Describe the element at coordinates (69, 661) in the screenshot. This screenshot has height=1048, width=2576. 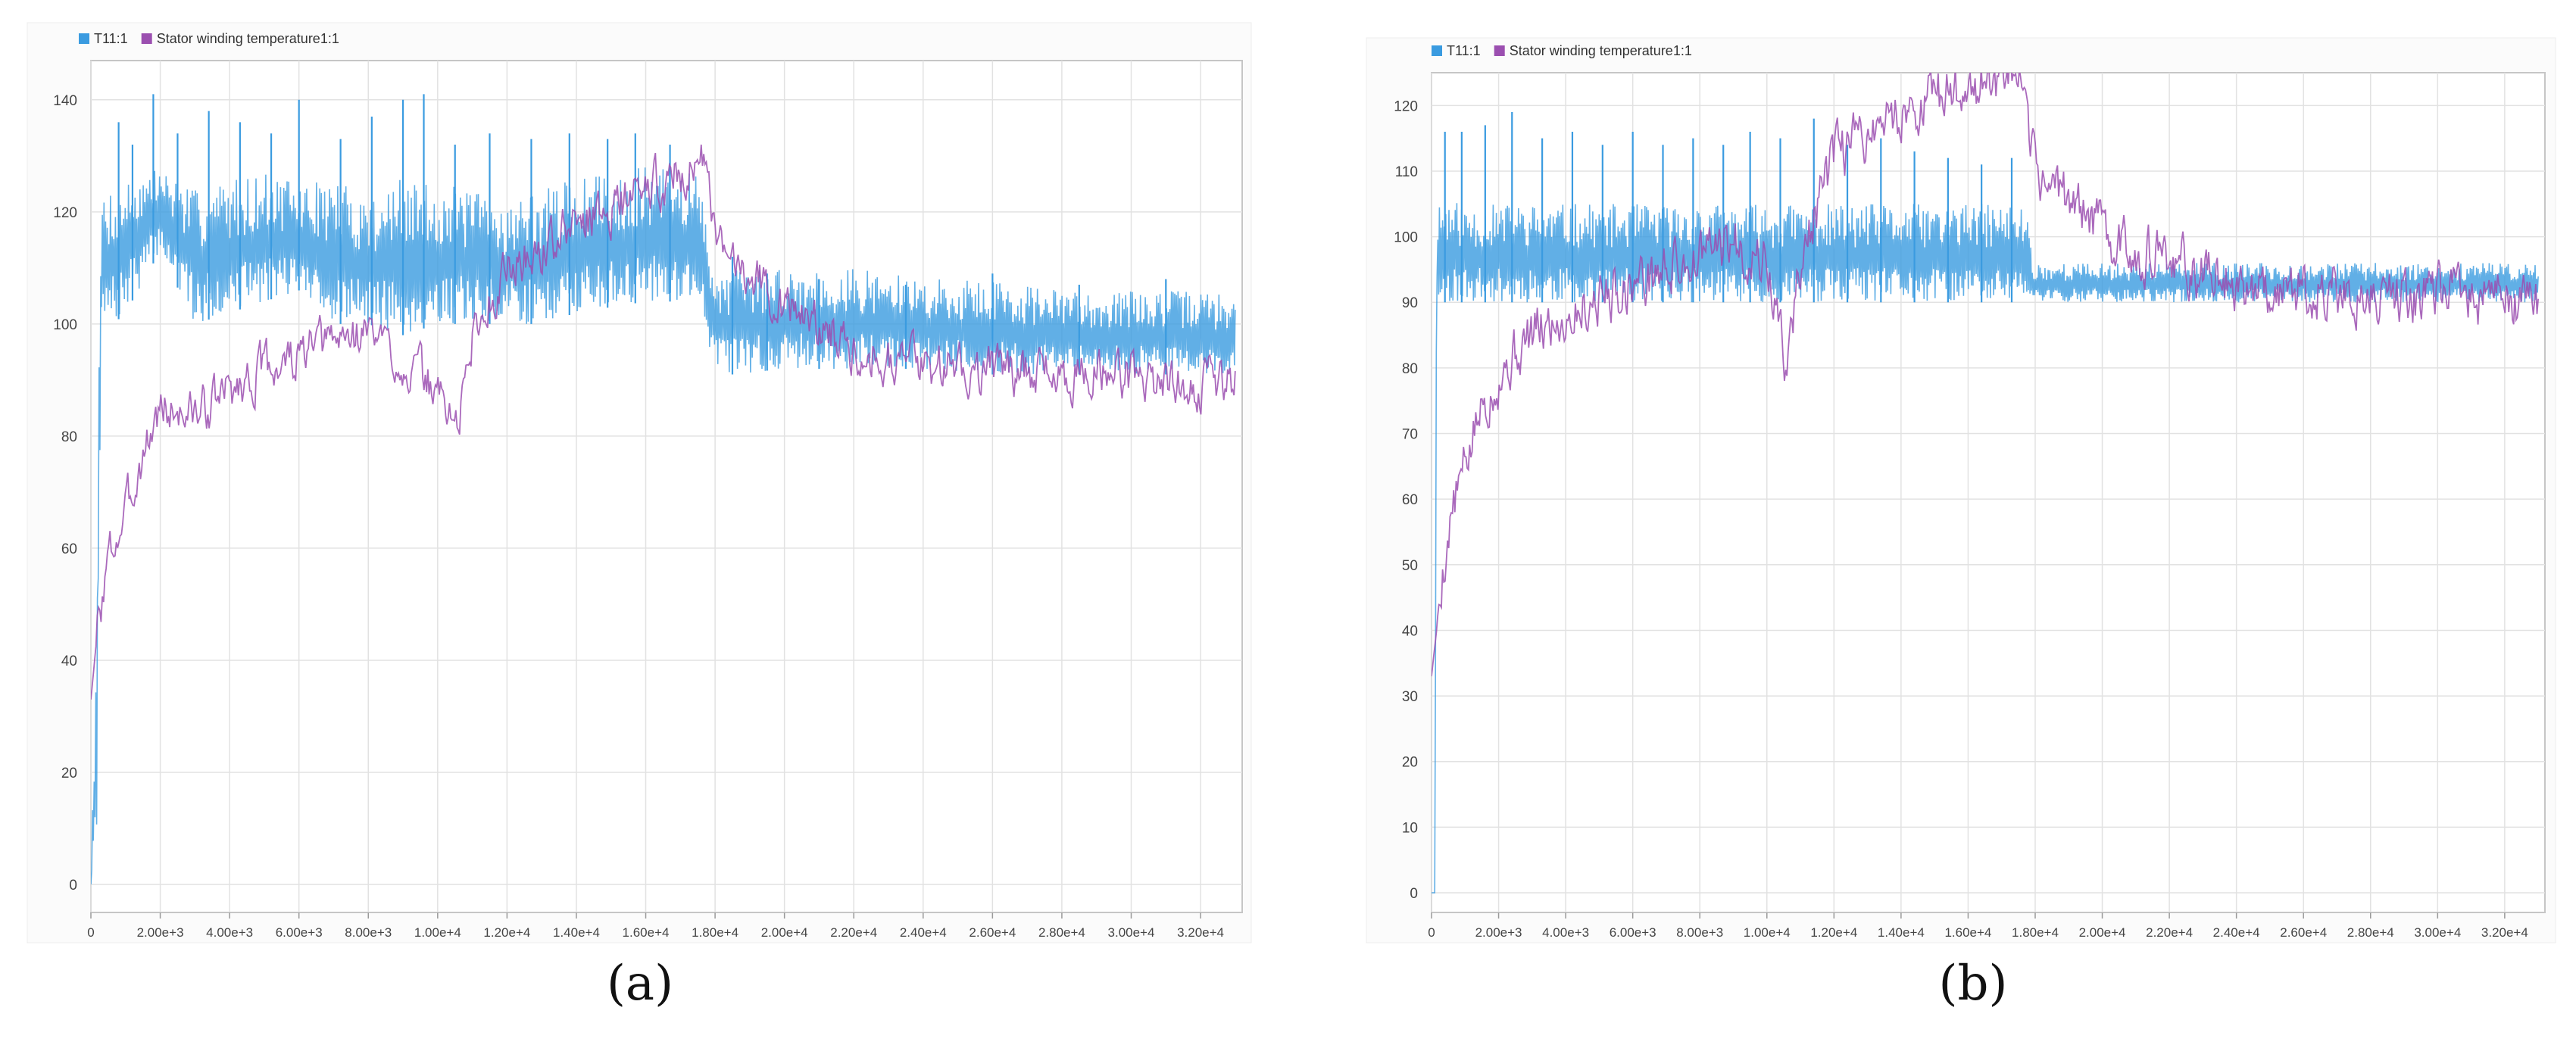
I see `chart-a-y-tick-label: 40` at that location.